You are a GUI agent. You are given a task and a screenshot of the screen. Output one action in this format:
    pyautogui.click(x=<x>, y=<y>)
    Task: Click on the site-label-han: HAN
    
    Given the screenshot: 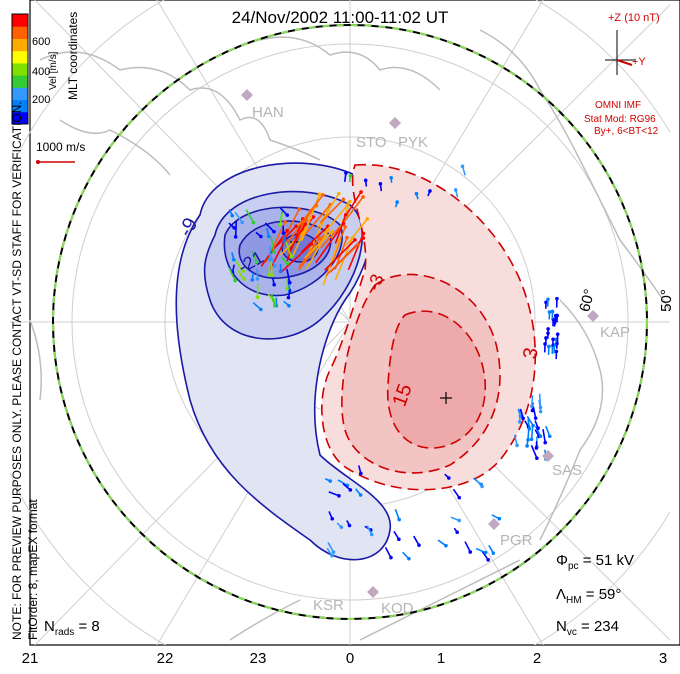 What is the action you would take?
    pyautogui.click(x=268, y=112)
    